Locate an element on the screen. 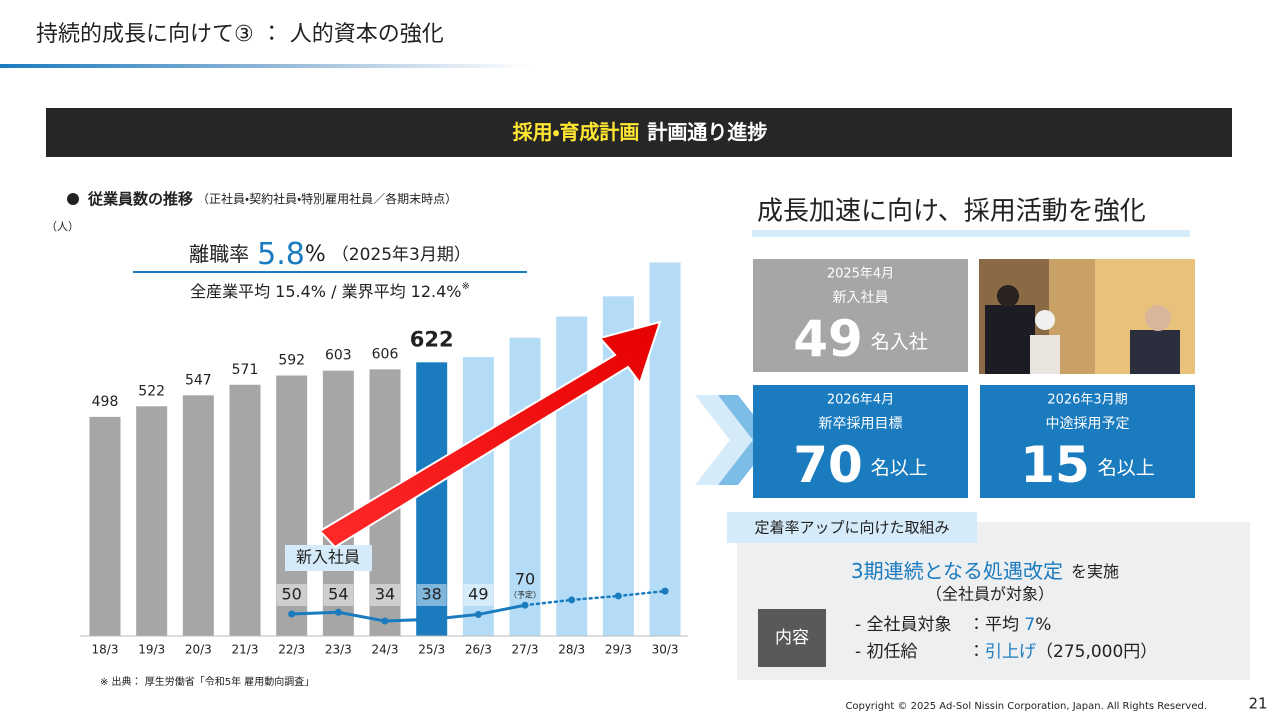 The width and height of the screenshot is (1280, 720). photo-person is located at coordinates (1155, 352).